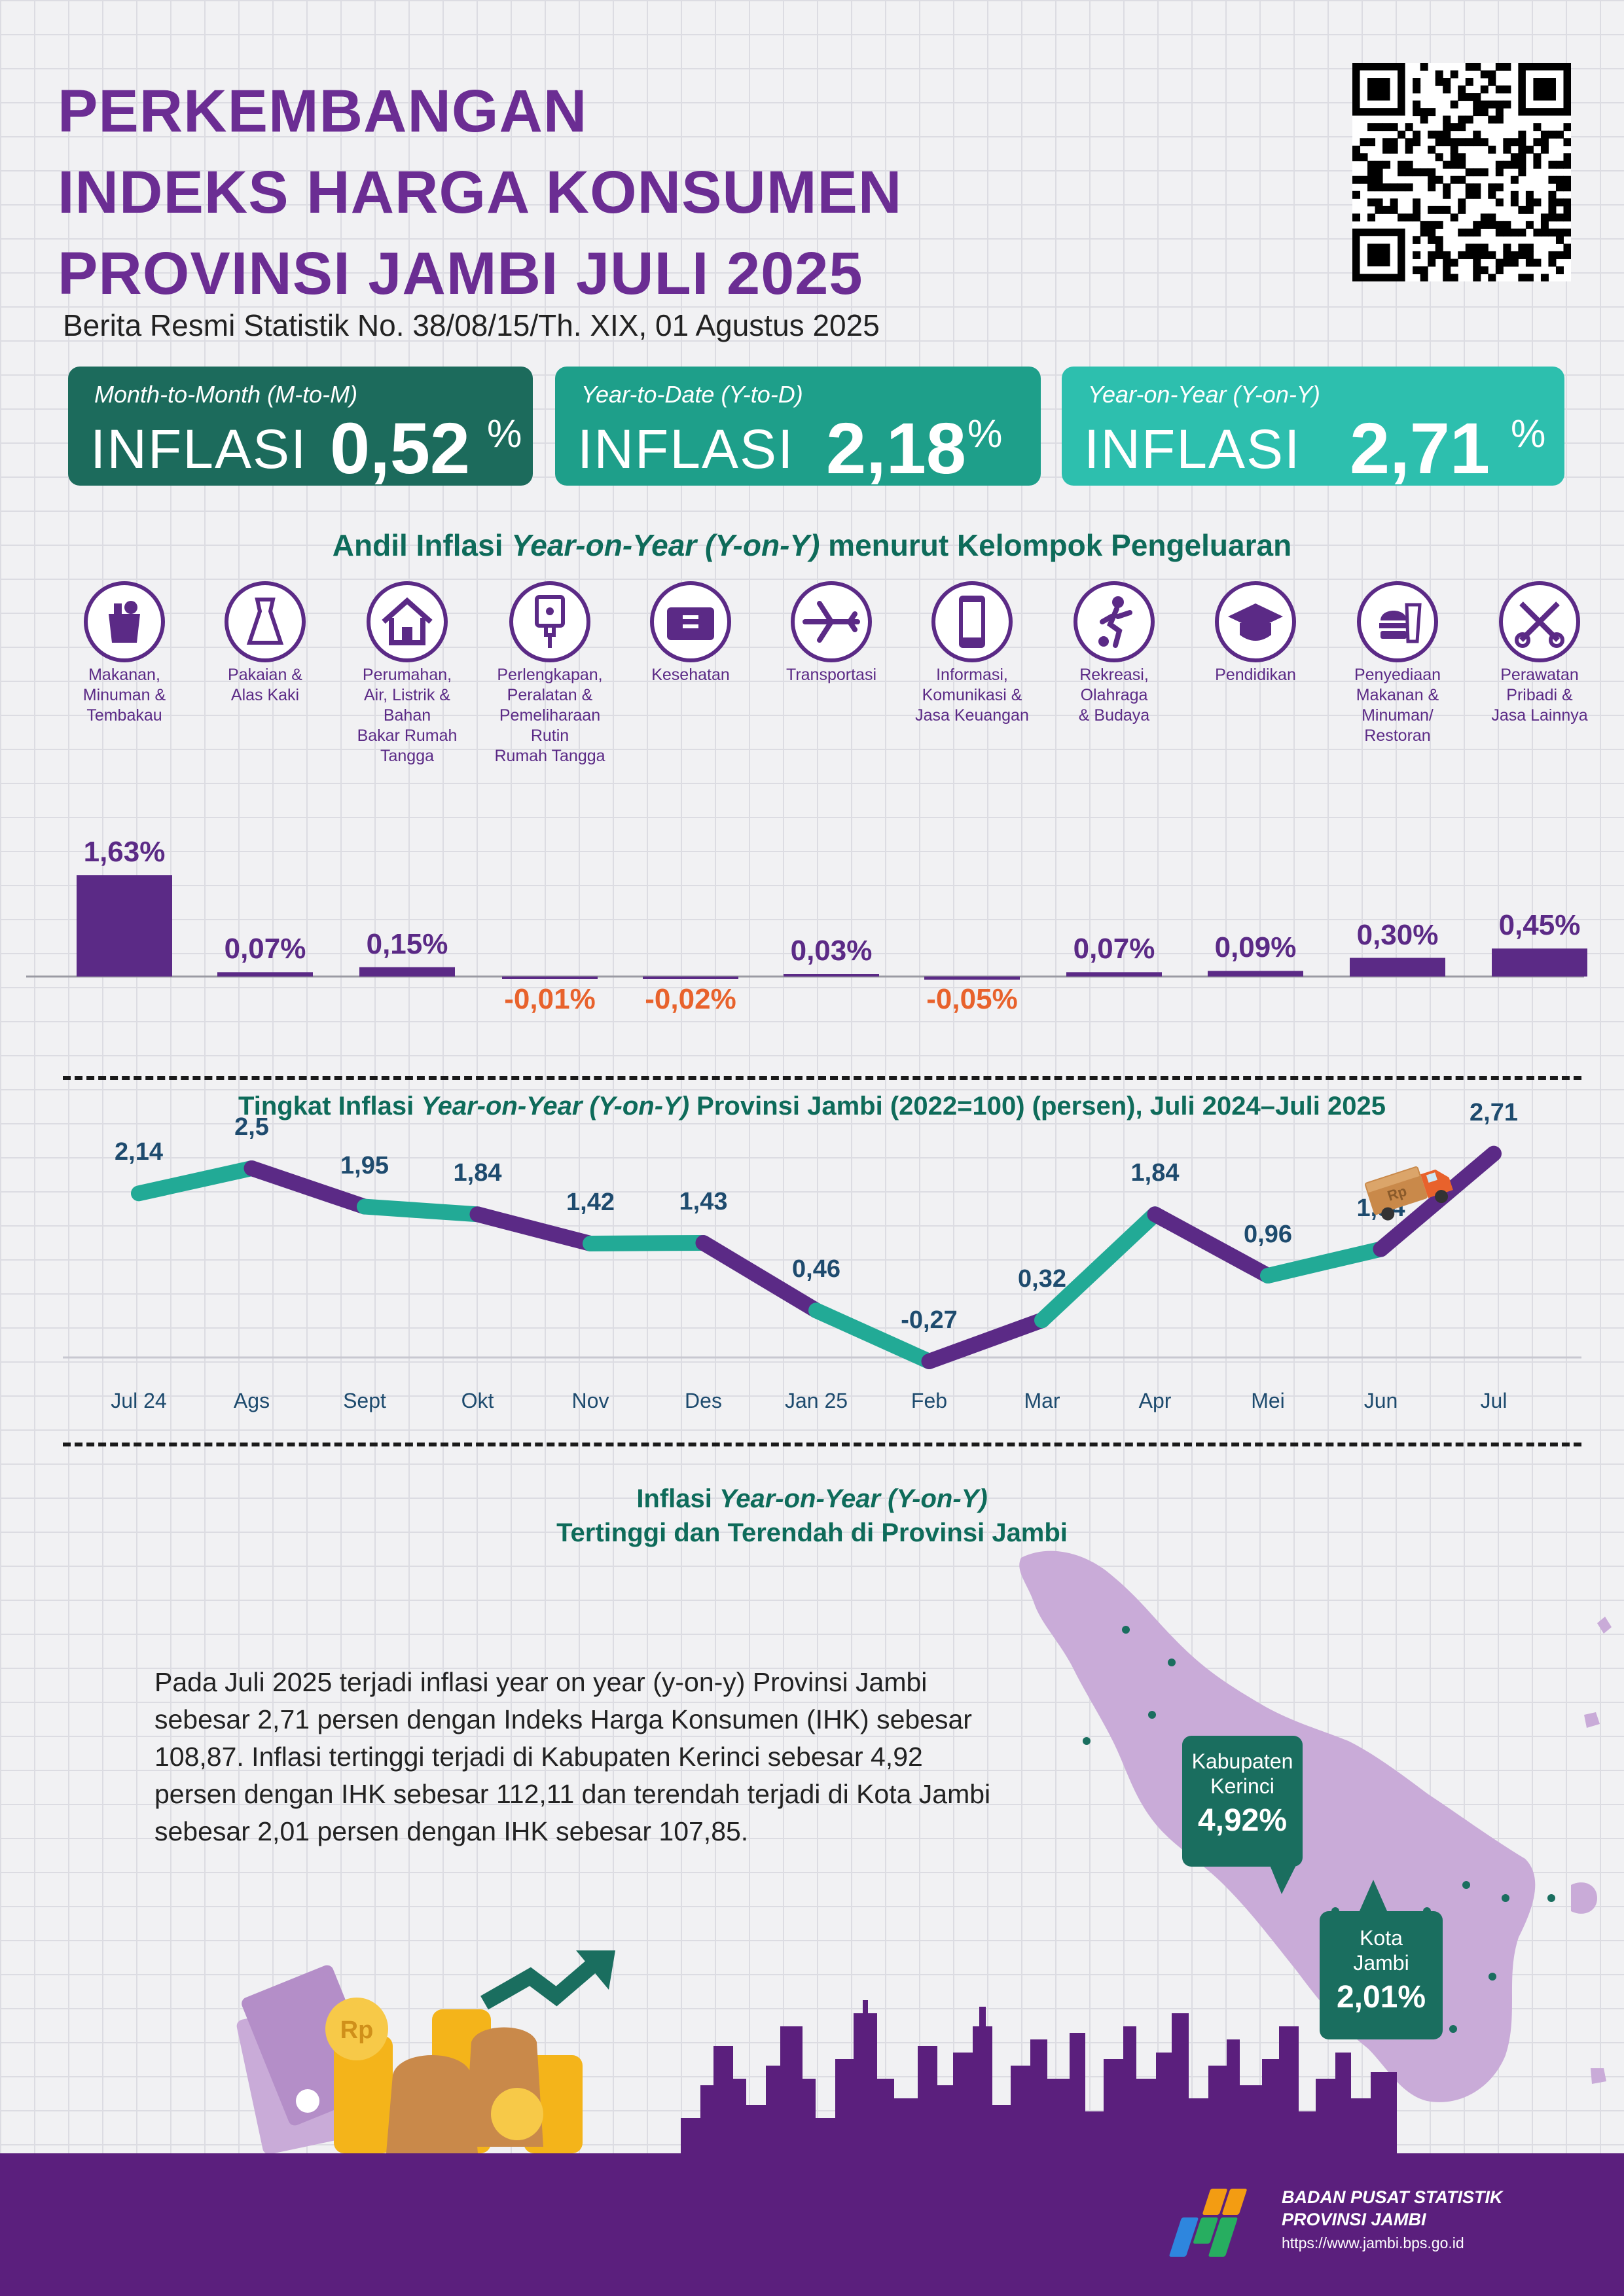  I want to click on point-value-label: 1,95, so click(364, 1165).